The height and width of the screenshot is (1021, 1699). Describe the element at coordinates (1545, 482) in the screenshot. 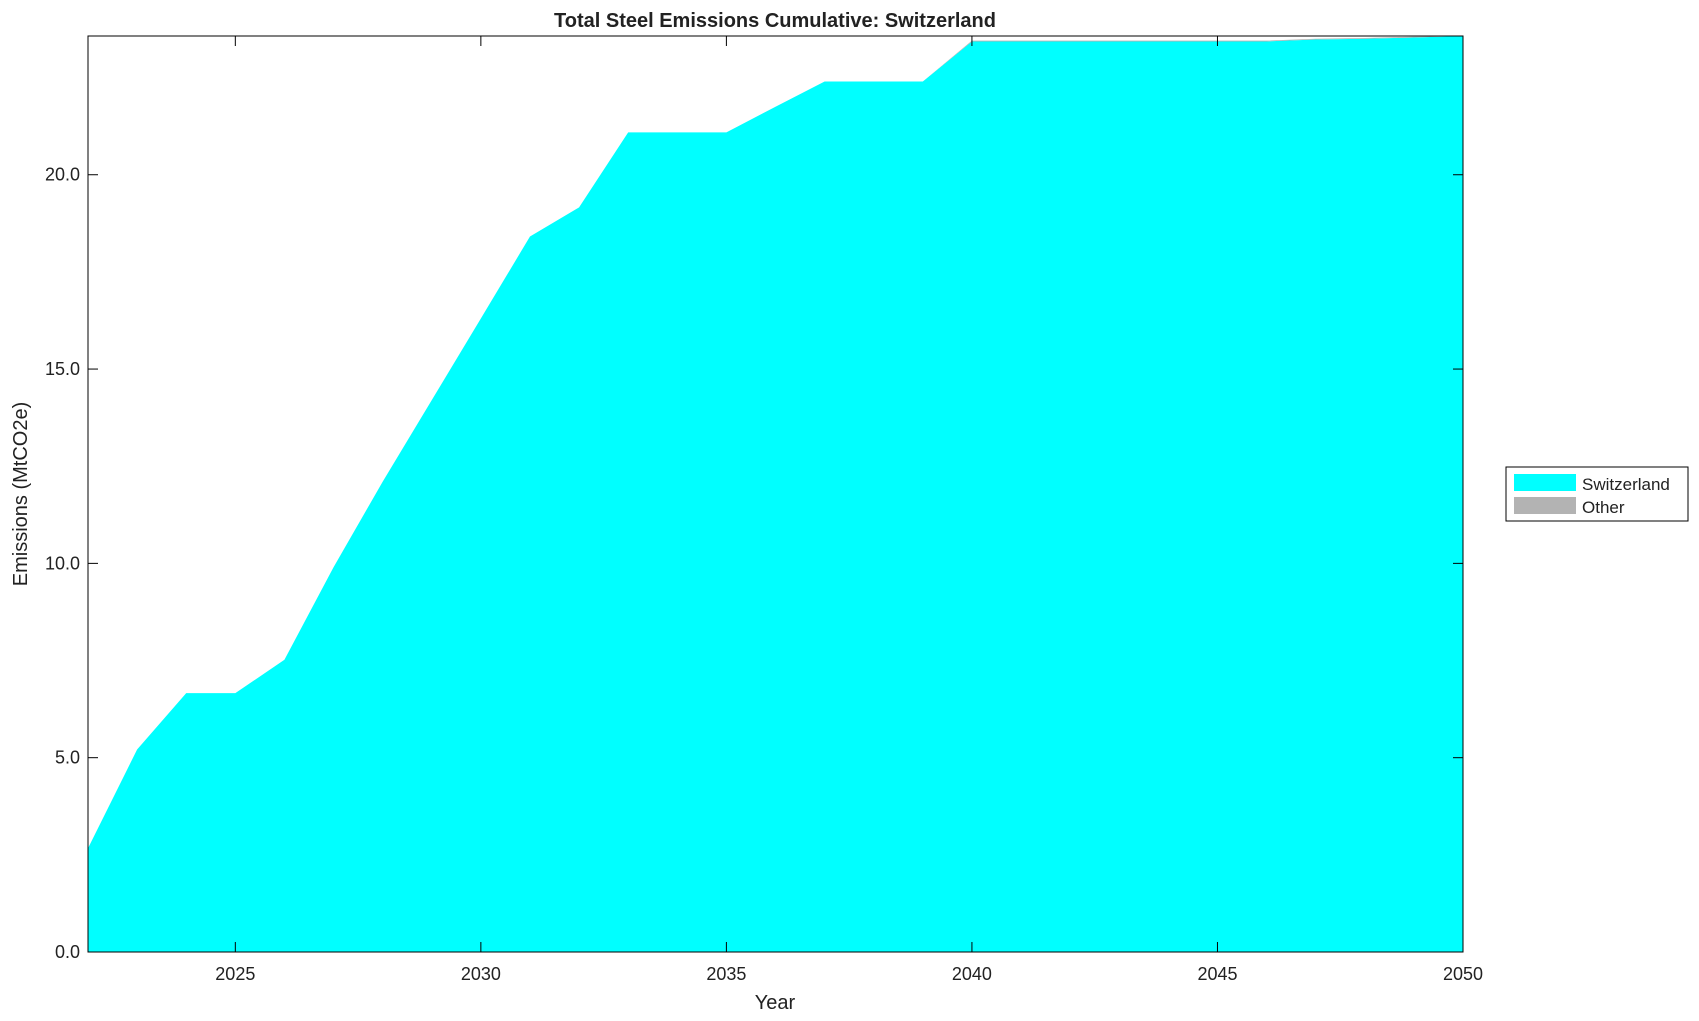

I see `legend-swatch-switzerland` at that location.